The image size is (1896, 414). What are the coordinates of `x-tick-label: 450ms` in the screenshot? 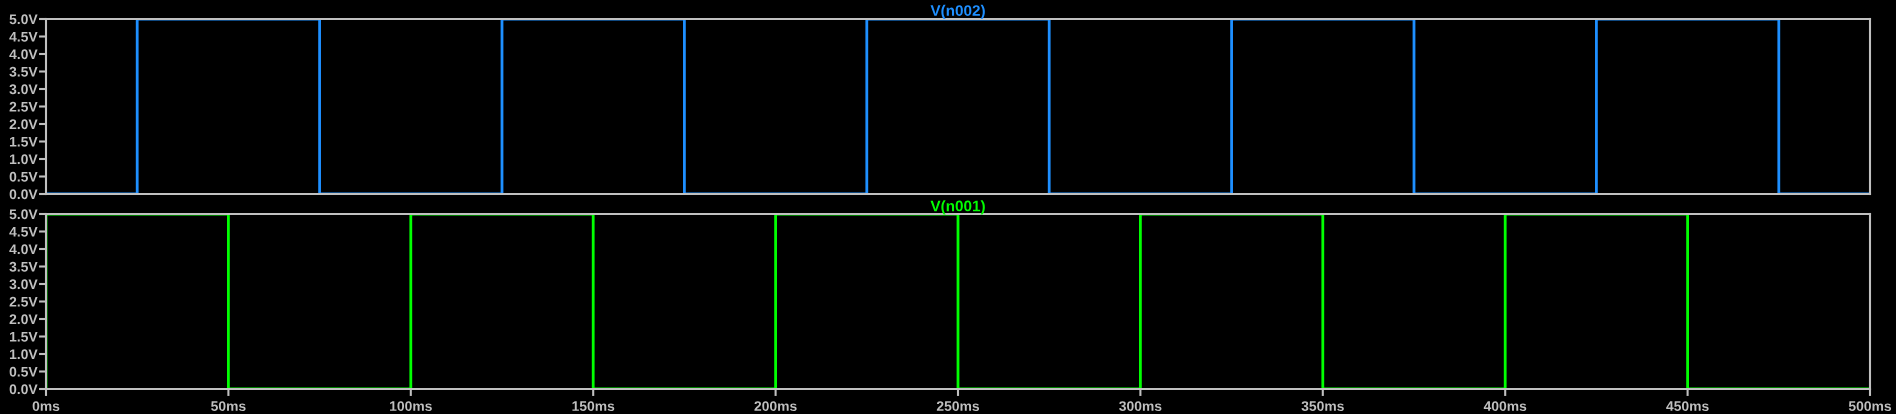 It's located at (1687, 406).